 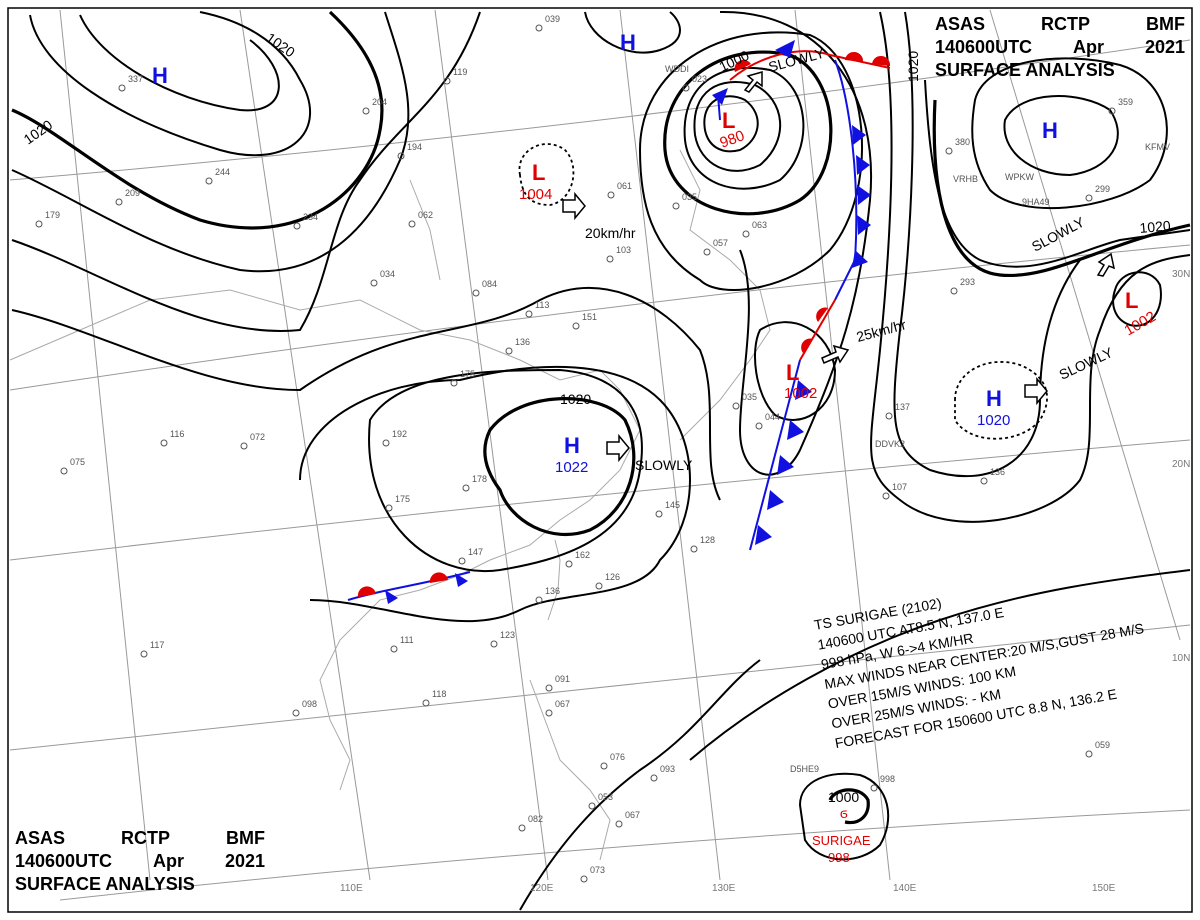 What do you see at coordinates (135, 79) in the screenshot?
I see `station-pressure: 337` at bounding box center [135, 79].